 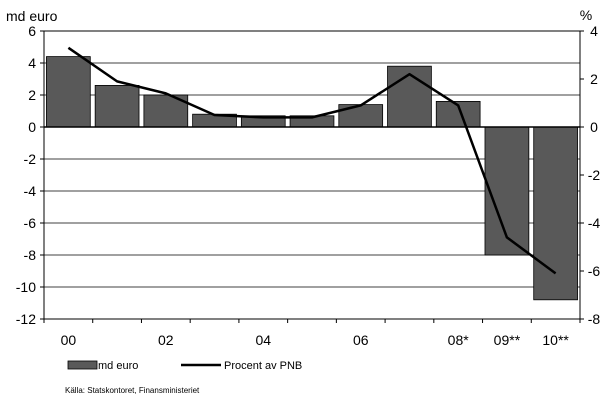 What do you see at coordinates (555, 340) in the screenshot?
I see `x-tick-label: 10**` at bounding box center [555, 340].